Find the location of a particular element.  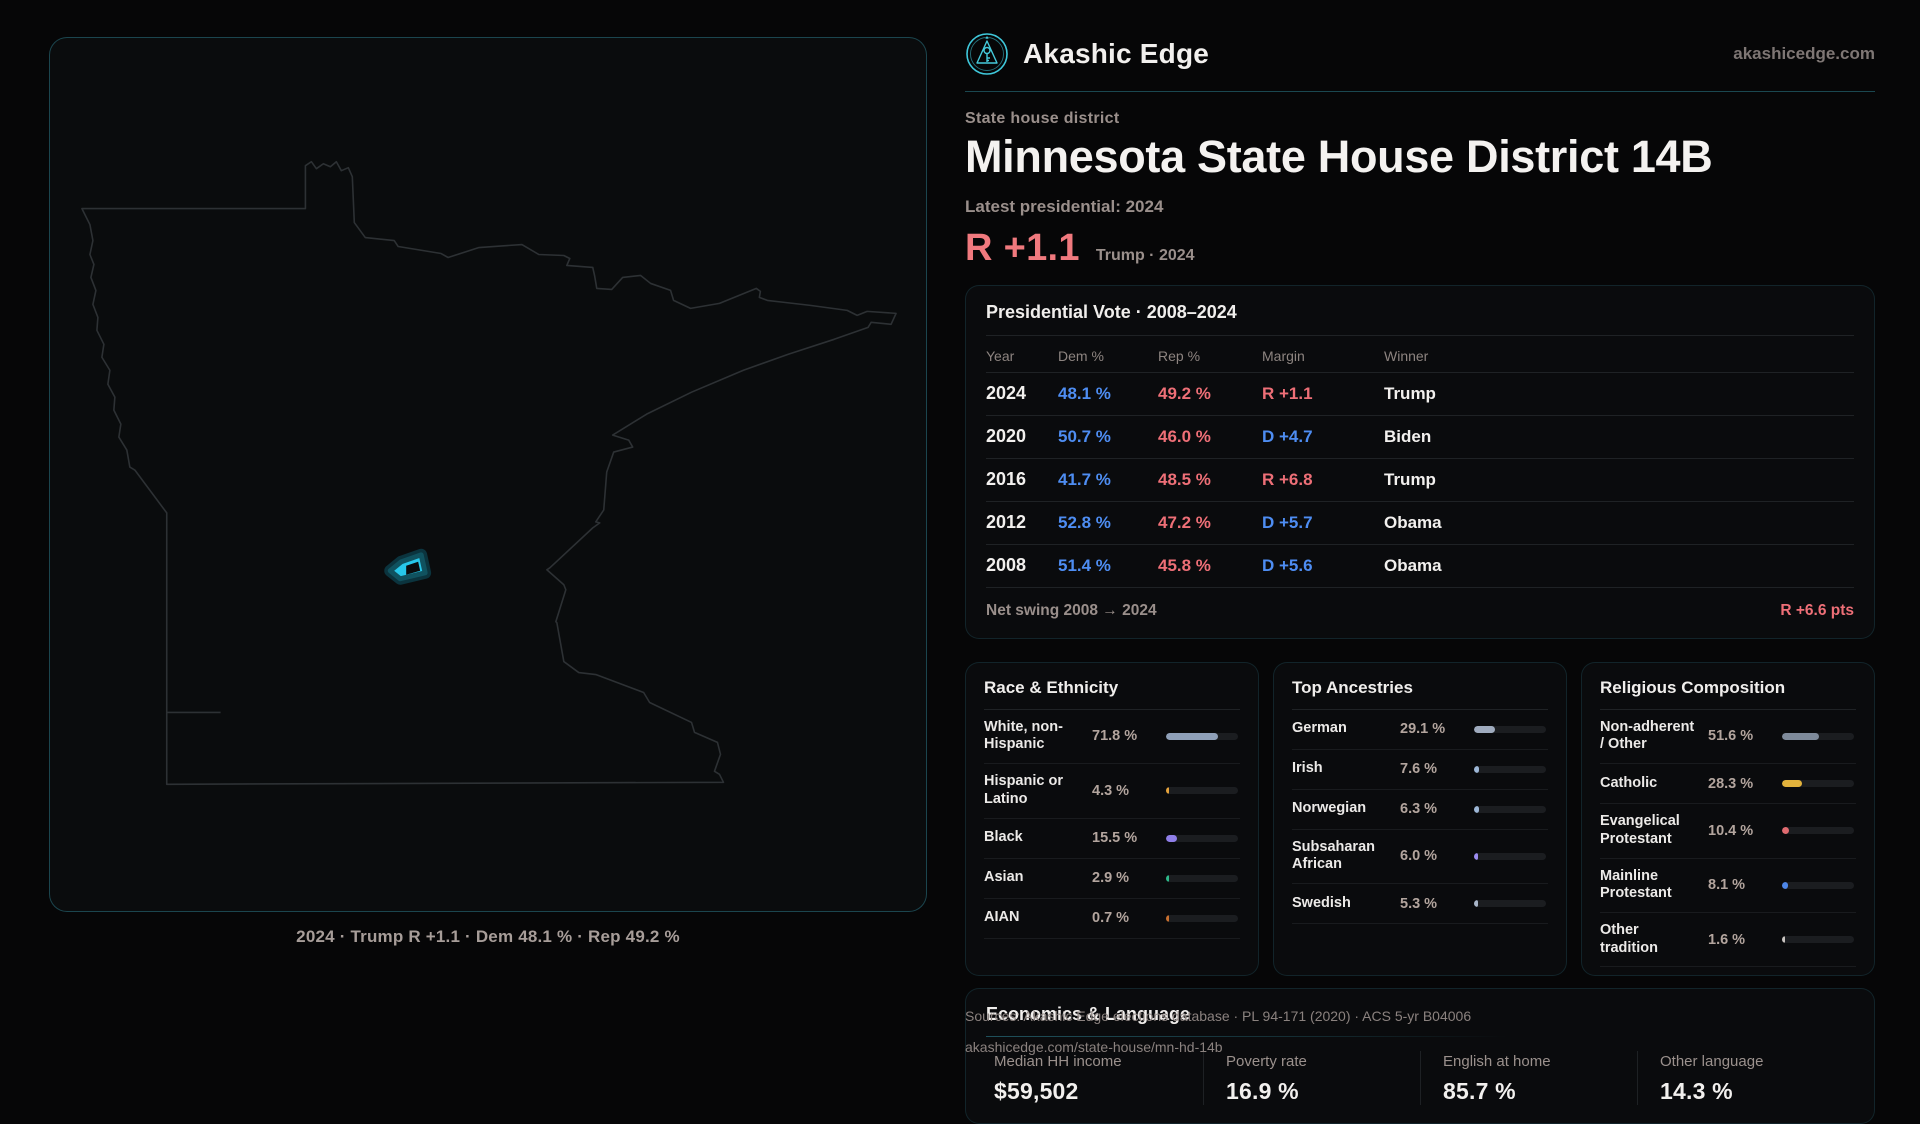

cell-rep-pct: 48.5 % is located at coordinates (1184, 479).